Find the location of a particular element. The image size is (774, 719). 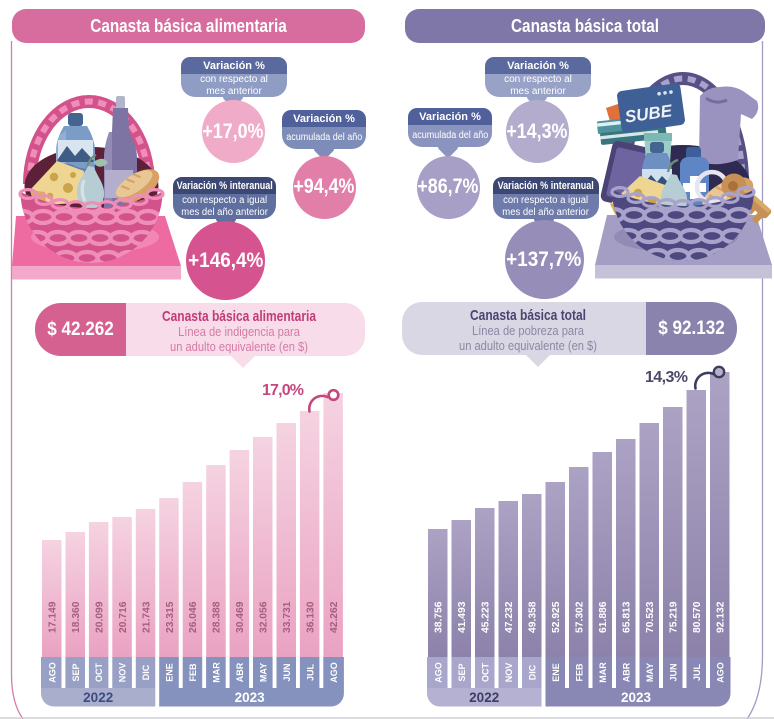

svg-text: 42.262 is located at coordinates (334, 617).